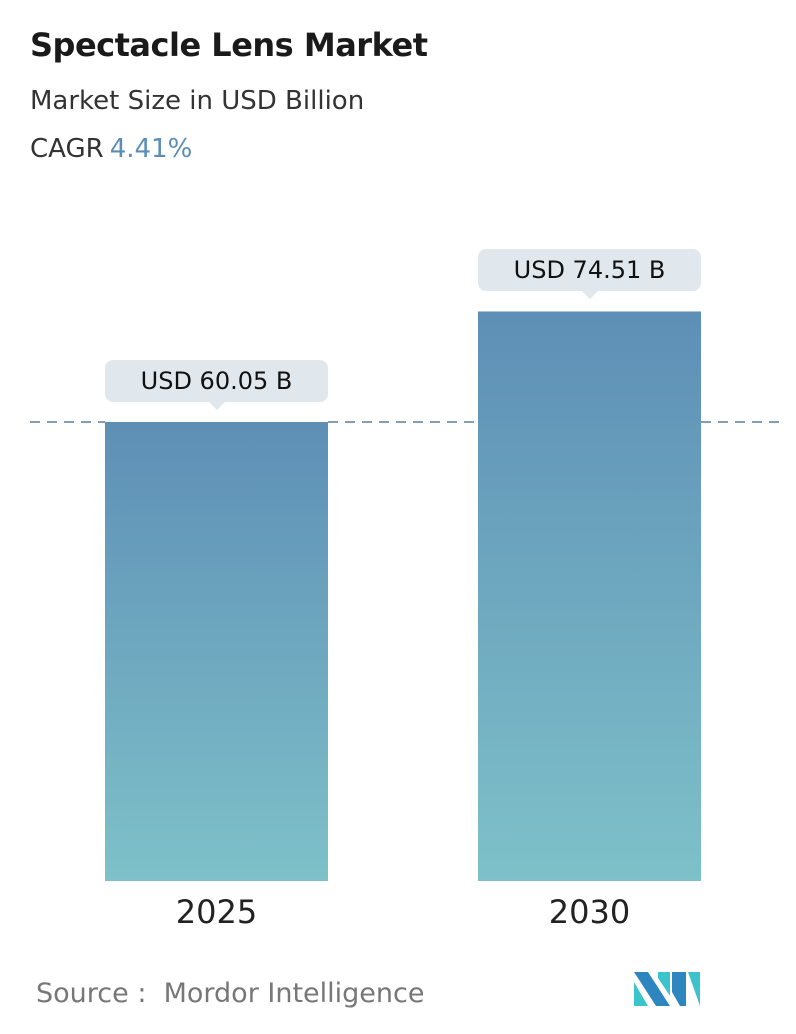 The image size is (796, 1034). I want to click on source-label: Source :, so click(91, 993).